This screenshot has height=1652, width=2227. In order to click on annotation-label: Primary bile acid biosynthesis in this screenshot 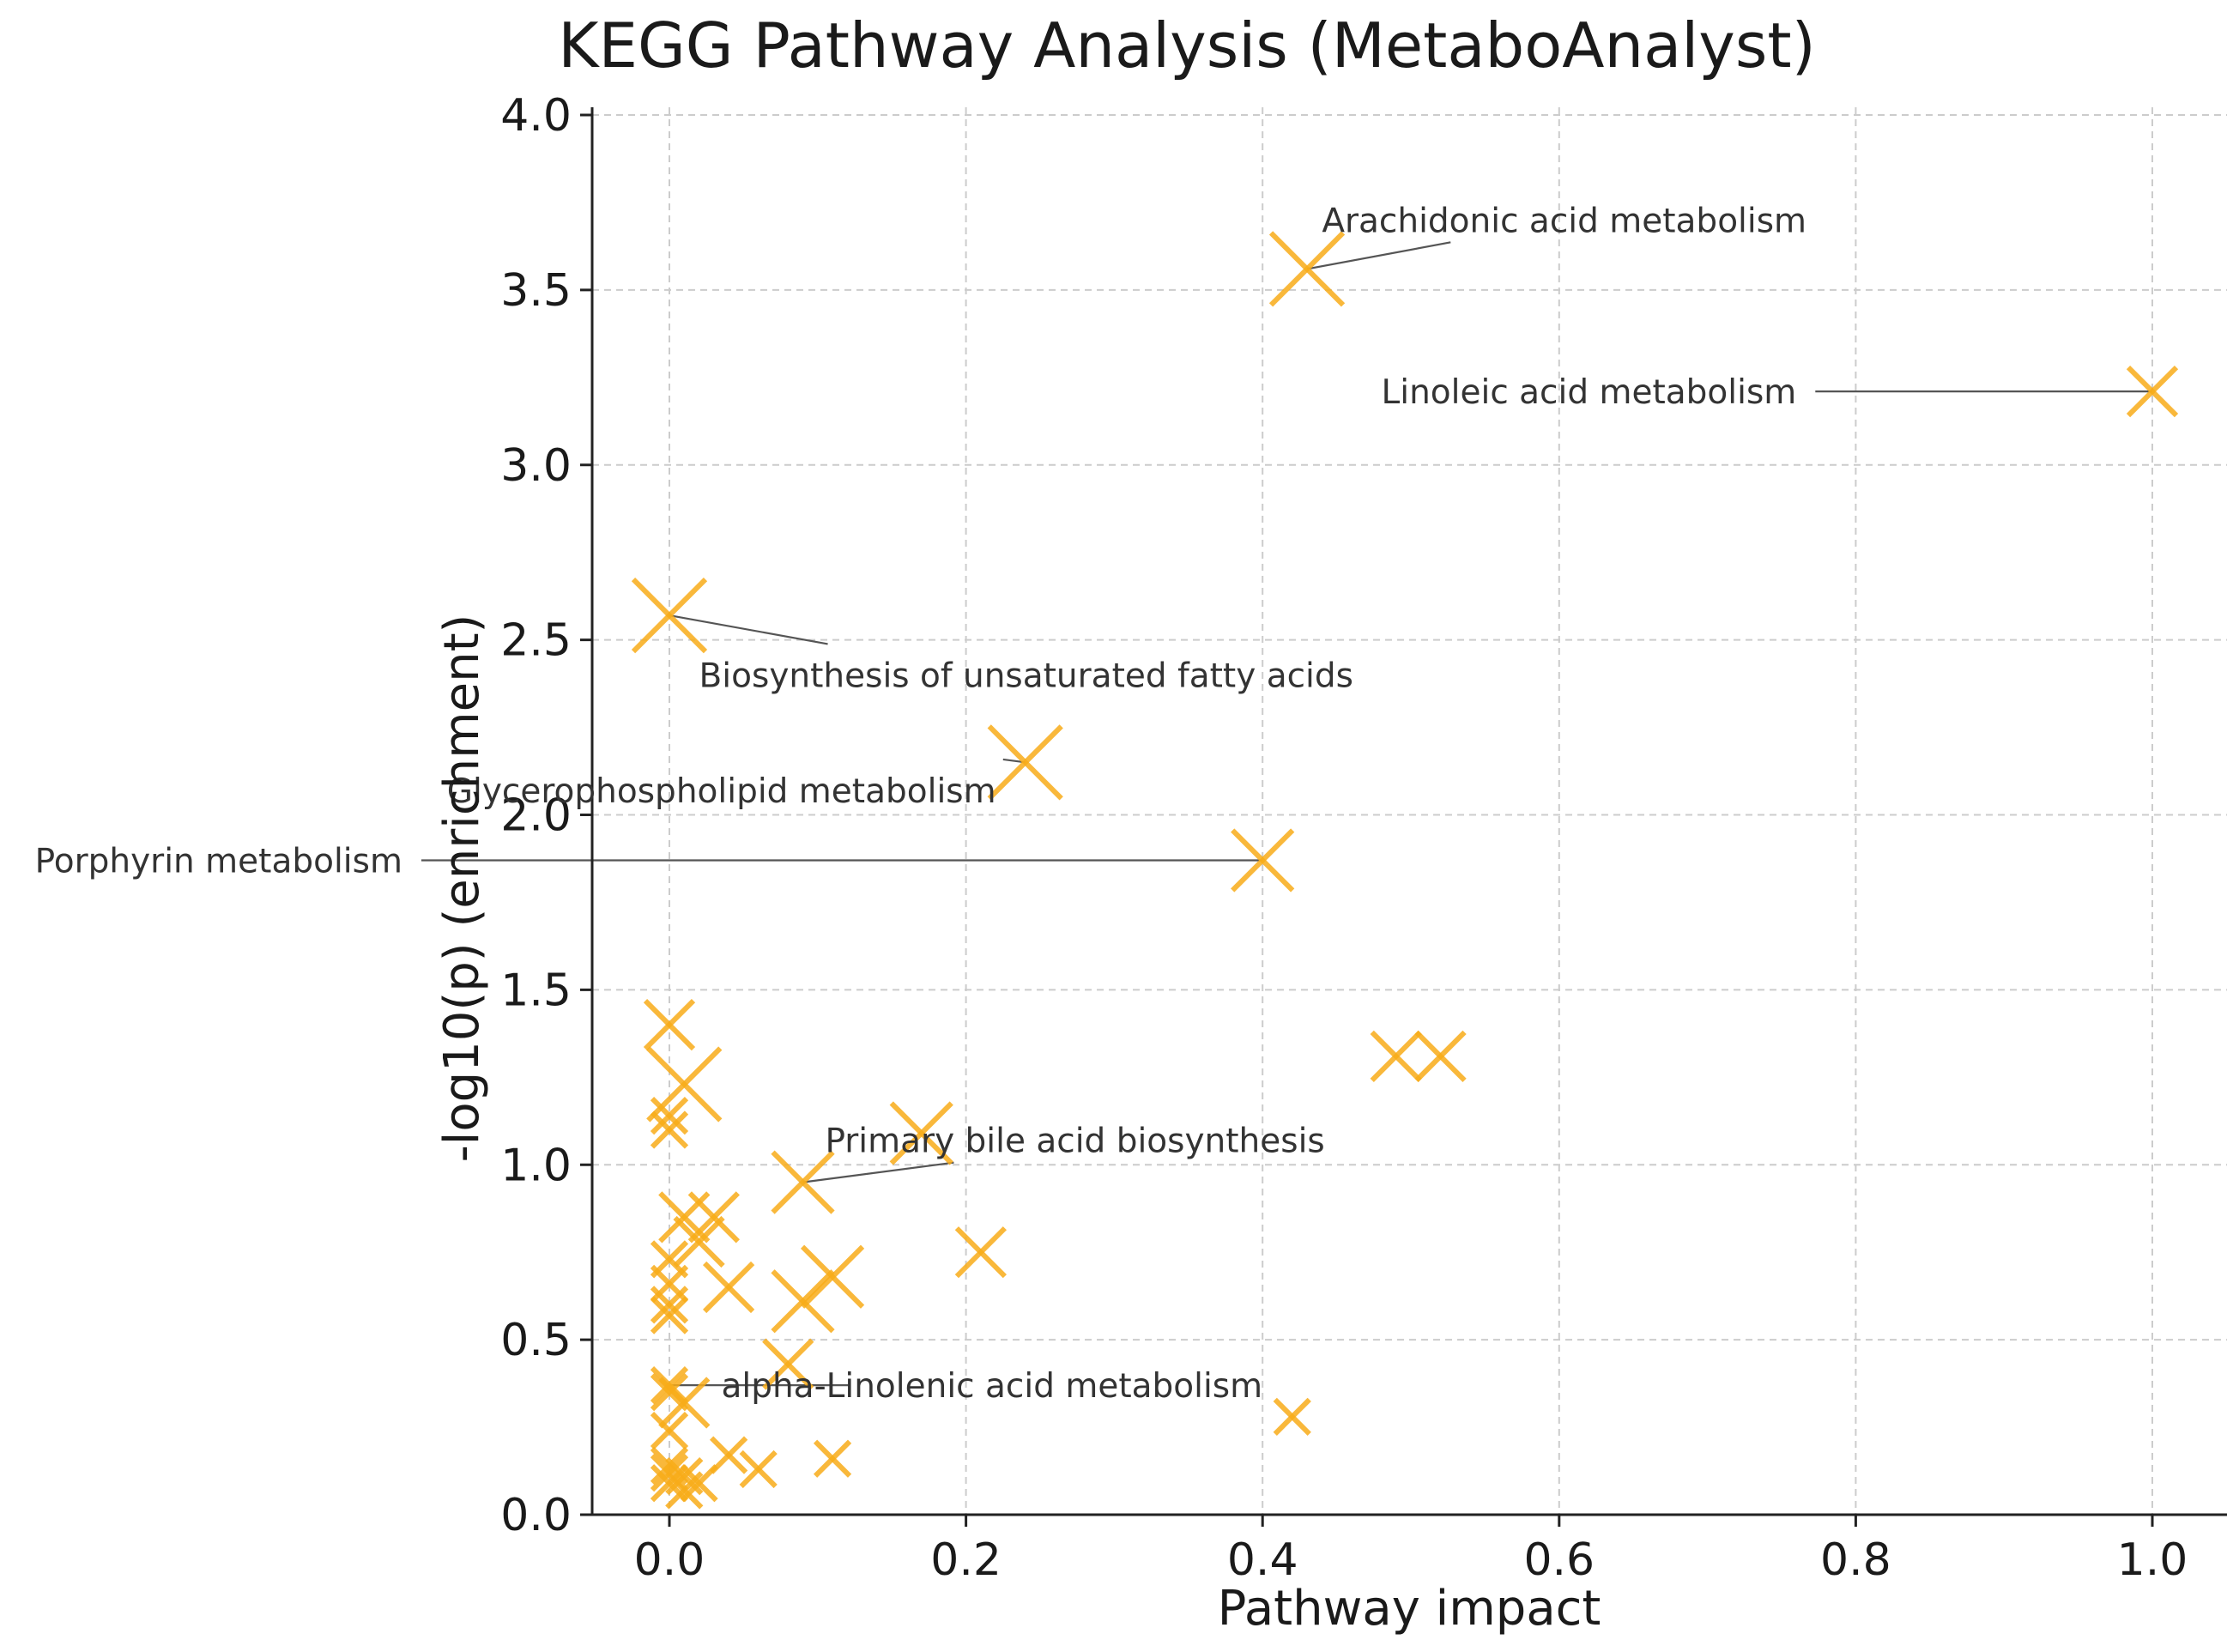, I will do `click(1074, 1142)`.